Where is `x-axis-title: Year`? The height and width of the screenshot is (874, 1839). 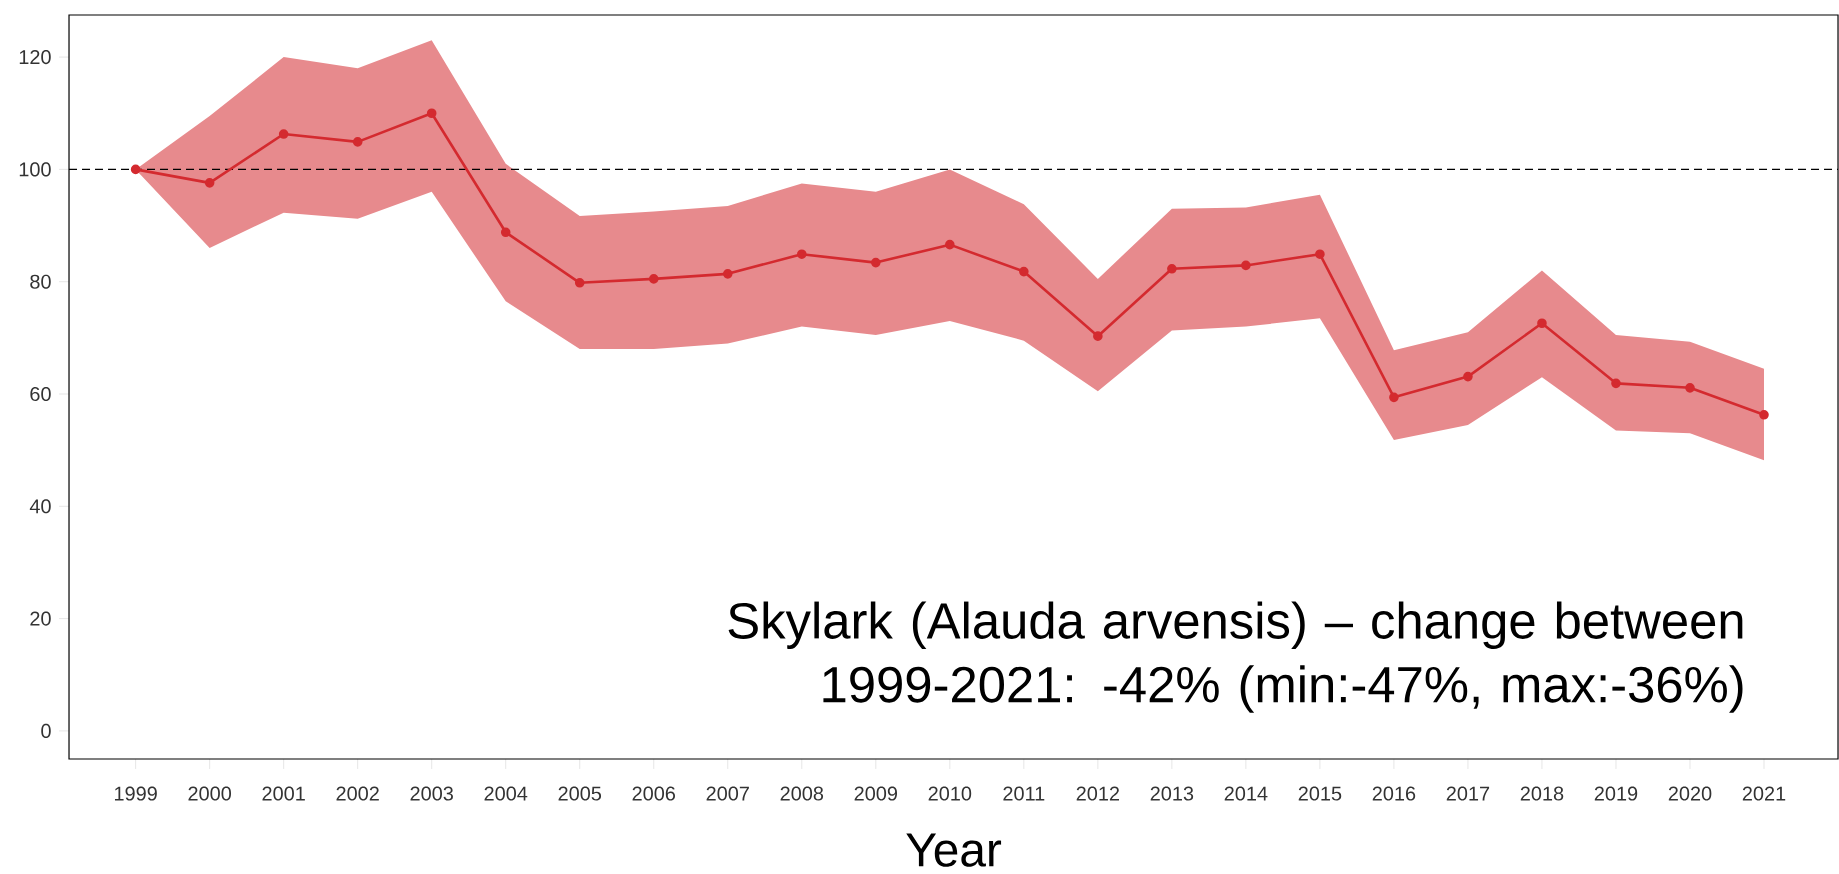 x-axis-title: Year is located at coordinates (954, 850).